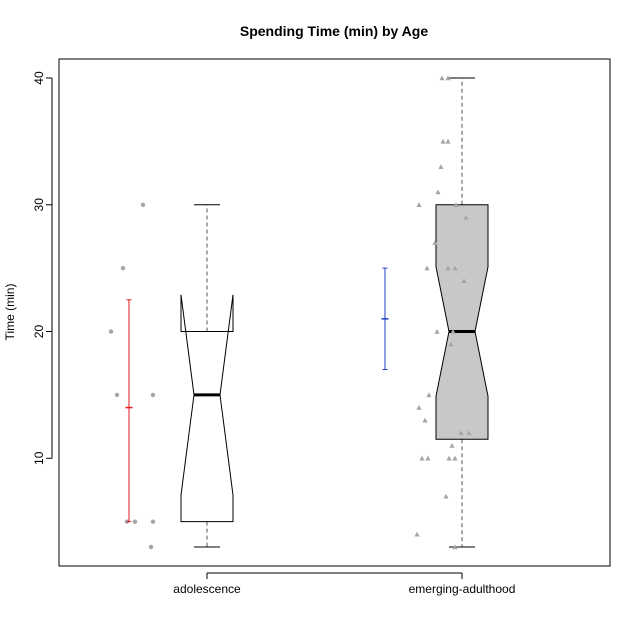 Image resolution: width=640 pixels, height=640 pixels. Describe the element at coordinates (334, 31) in the screenshot. I see `chart-title: Spending Time (min) by Age` at that location.